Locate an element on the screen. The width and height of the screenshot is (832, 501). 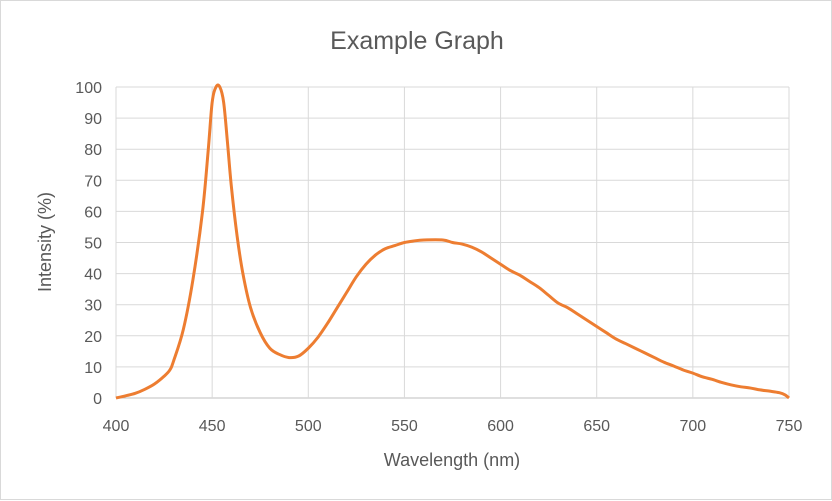
y-tick-label: 100 is located at coordinates (88, 88).